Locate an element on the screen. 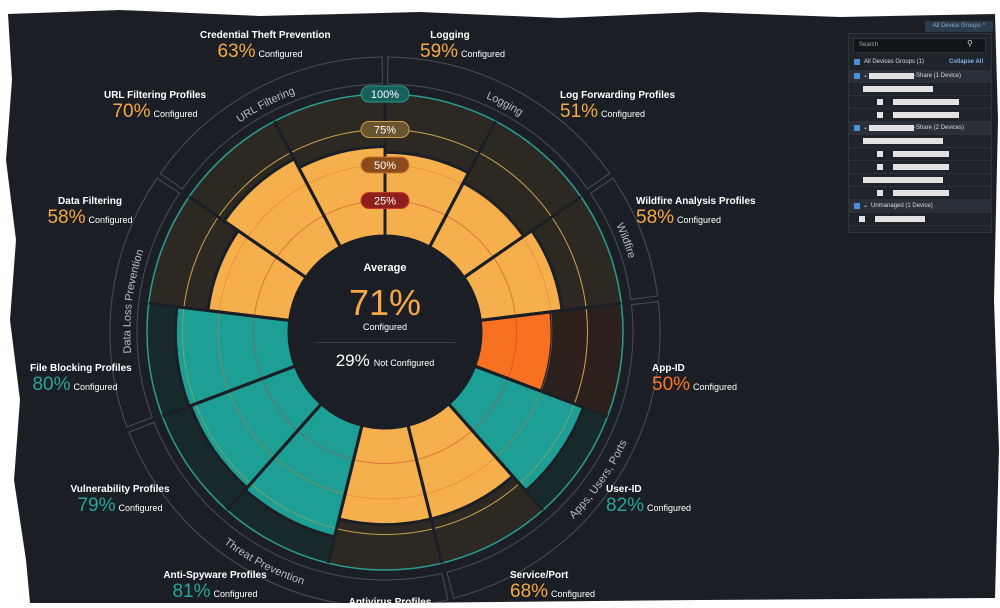 The image size is (1000, 608). control-label: User-ID 82% Configured is located at coordinates (648, 500).